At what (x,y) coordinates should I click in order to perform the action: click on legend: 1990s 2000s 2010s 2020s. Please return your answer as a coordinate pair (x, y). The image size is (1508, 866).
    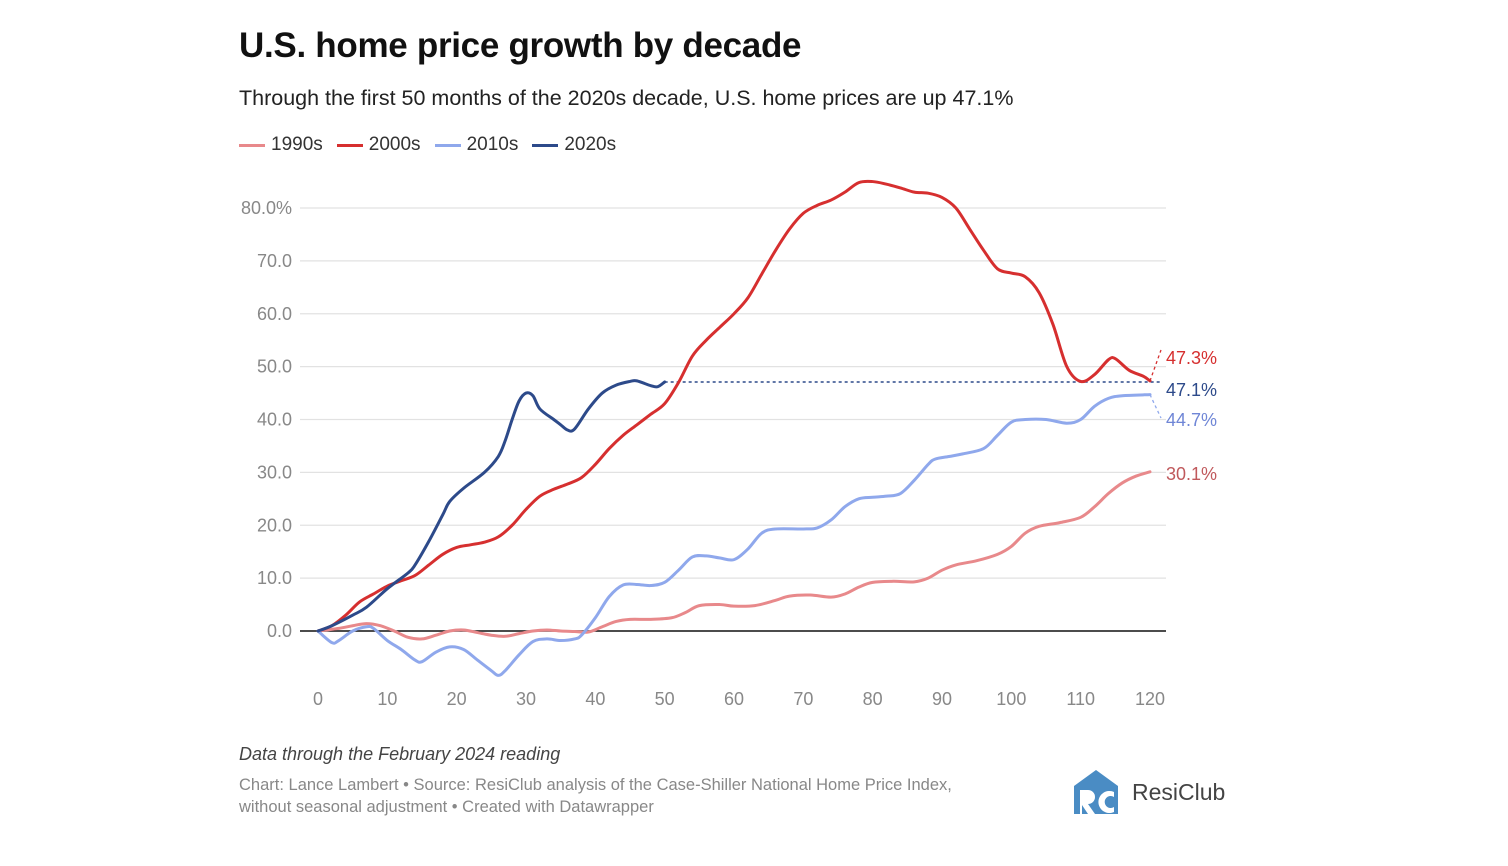
    Looking at the image, I should click on (427, 145).